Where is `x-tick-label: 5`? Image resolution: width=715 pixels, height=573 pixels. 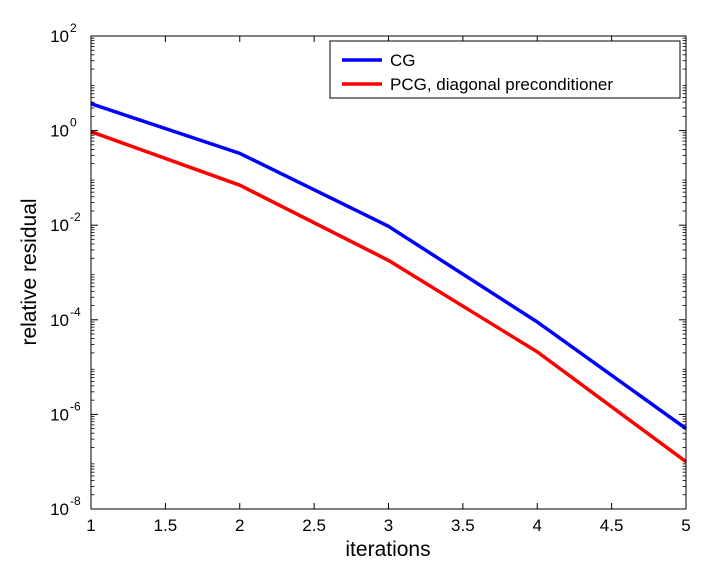
x-tick-label: 5 is located at coordinates (685, 525).